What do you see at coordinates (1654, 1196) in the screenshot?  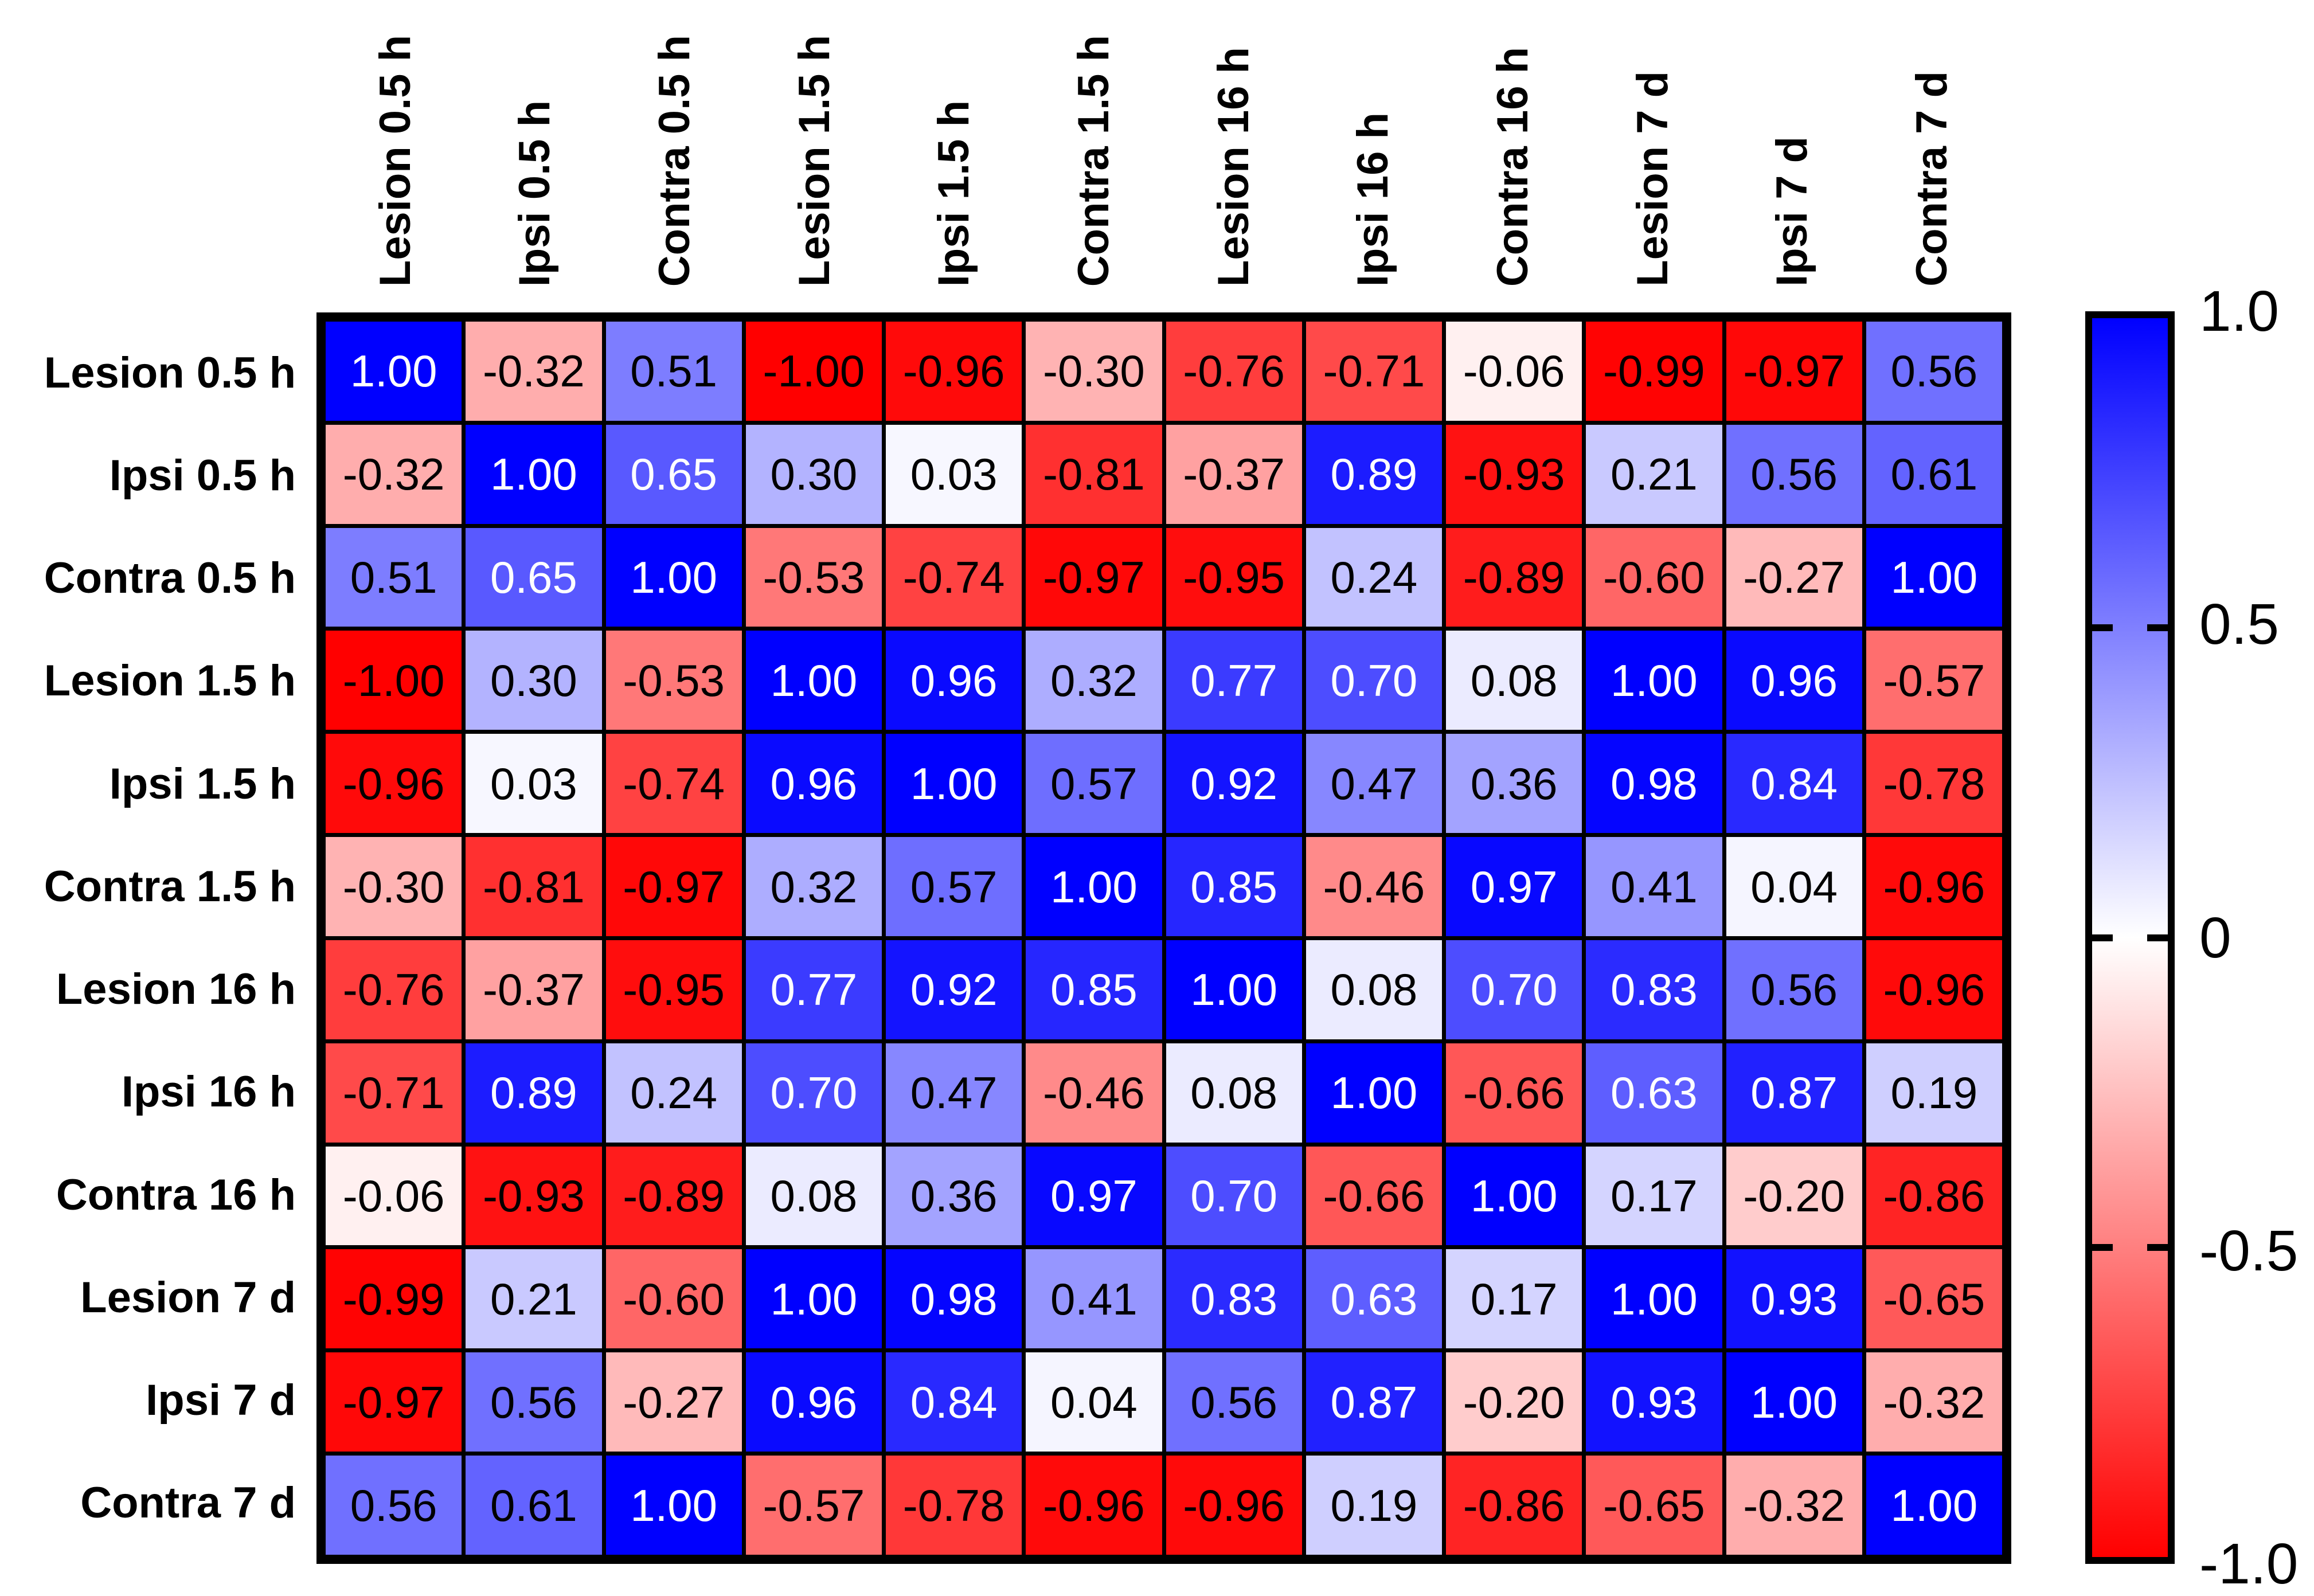 I see `matrix-cell: 0.17` at bounding box center [1654, 1196].